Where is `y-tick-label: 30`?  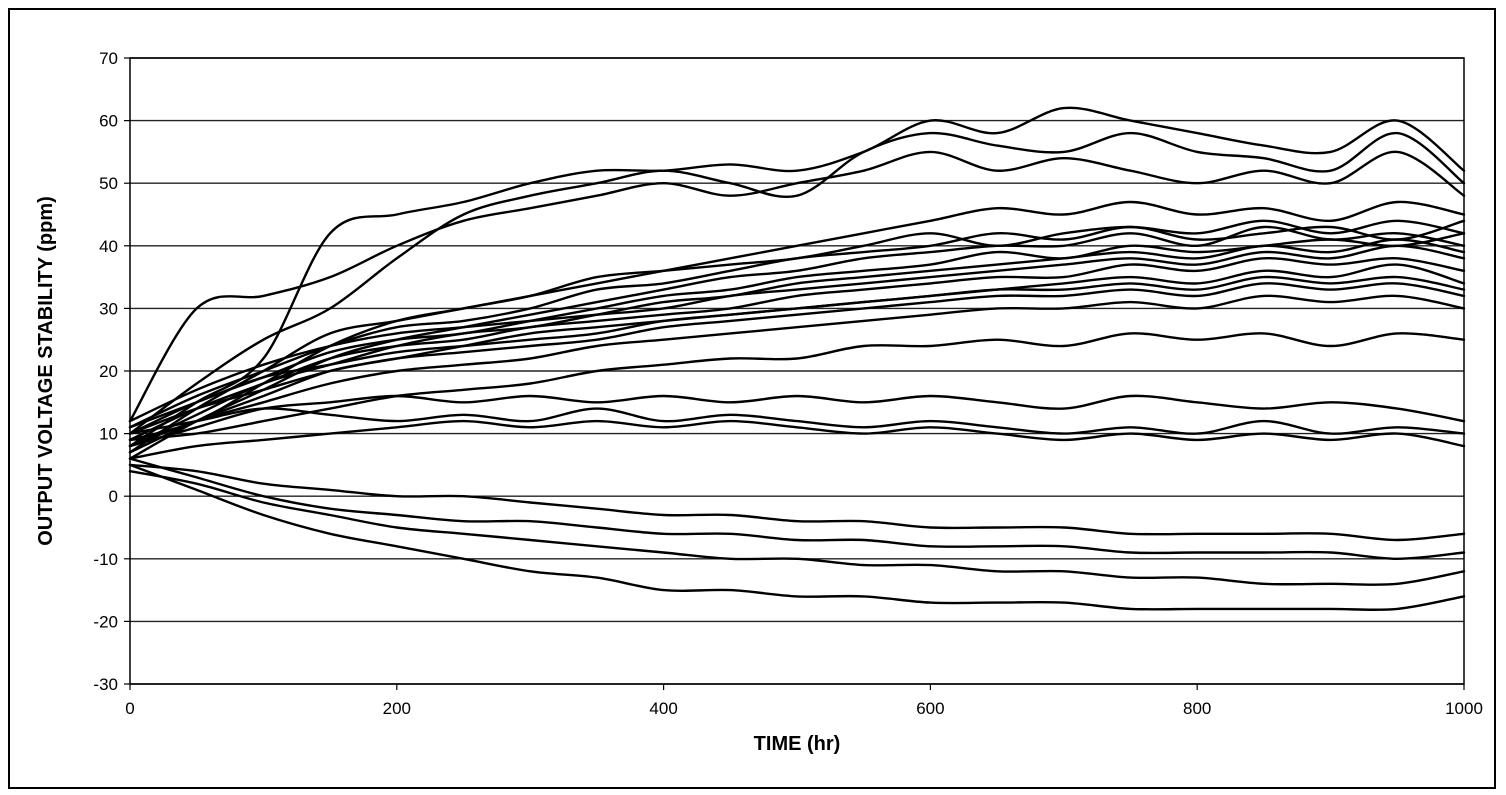 y-tick-label: 30 is located at coordinates (108, 308).